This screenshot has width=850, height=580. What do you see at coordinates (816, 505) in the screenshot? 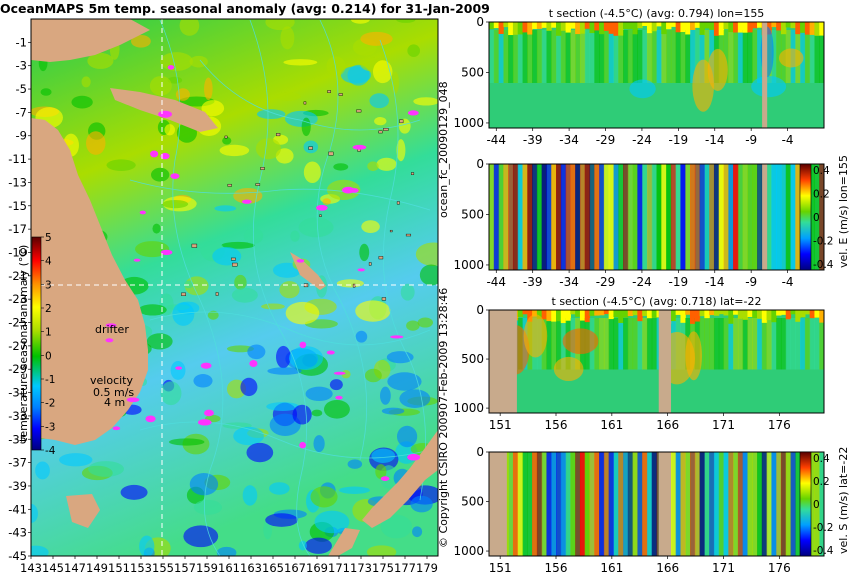
I see `velocity-colorbar-tick: 0` at bounding box center [816, 505].